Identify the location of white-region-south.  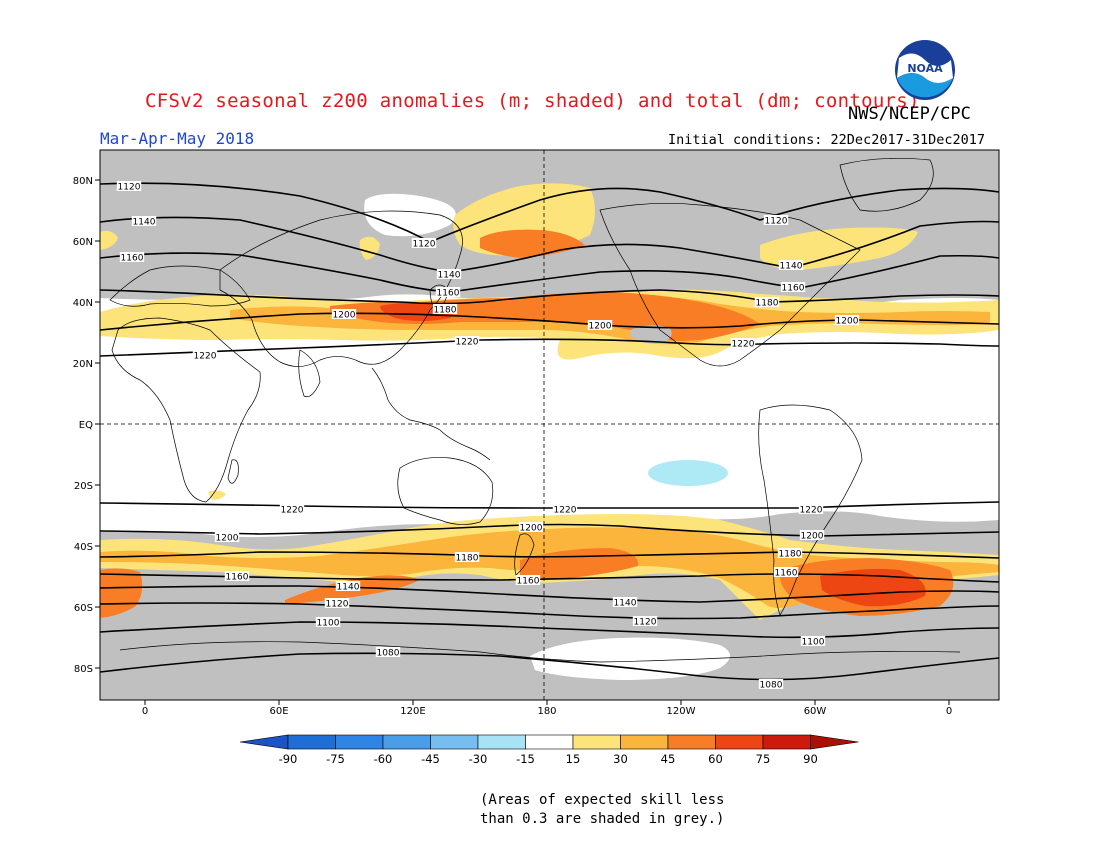
(630, 658).